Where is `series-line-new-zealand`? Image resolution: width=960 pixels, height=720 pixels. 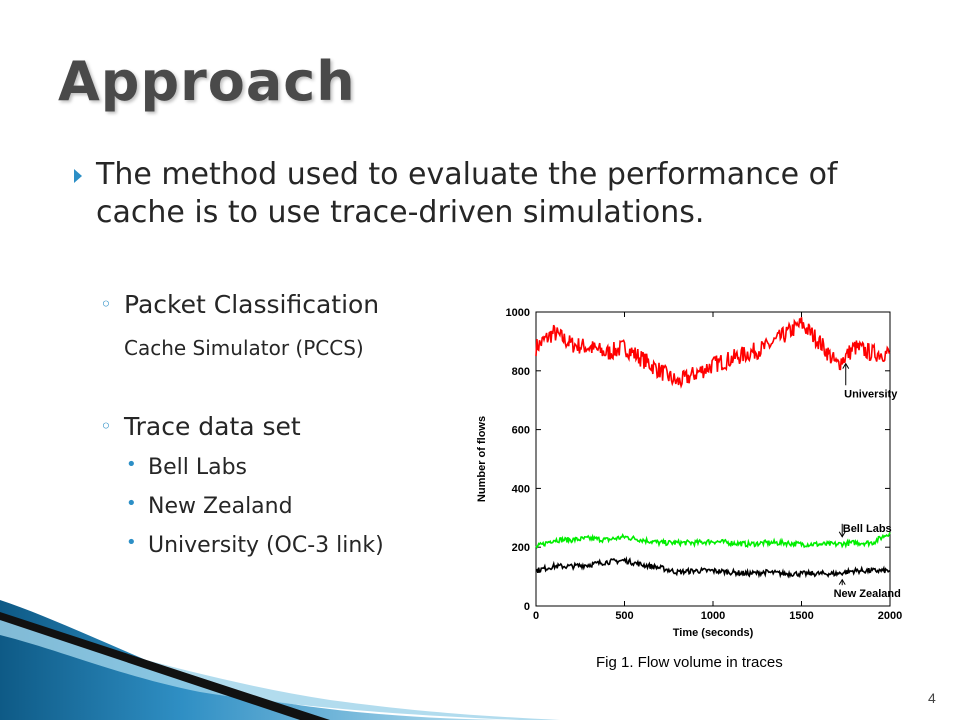 series-line-new-zealand is located at coordinates (713, 567).